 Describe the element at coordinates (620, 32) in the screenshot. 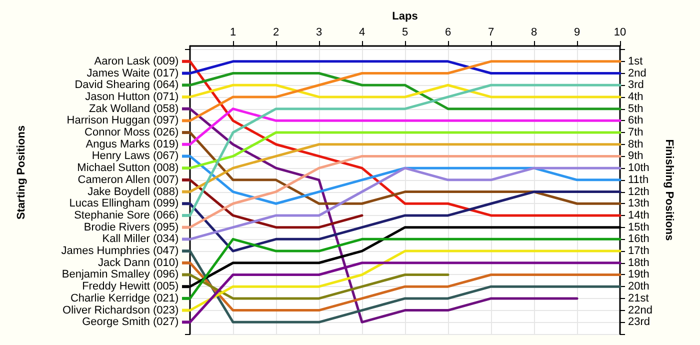

I see `x-tick-label: 10` at that location.